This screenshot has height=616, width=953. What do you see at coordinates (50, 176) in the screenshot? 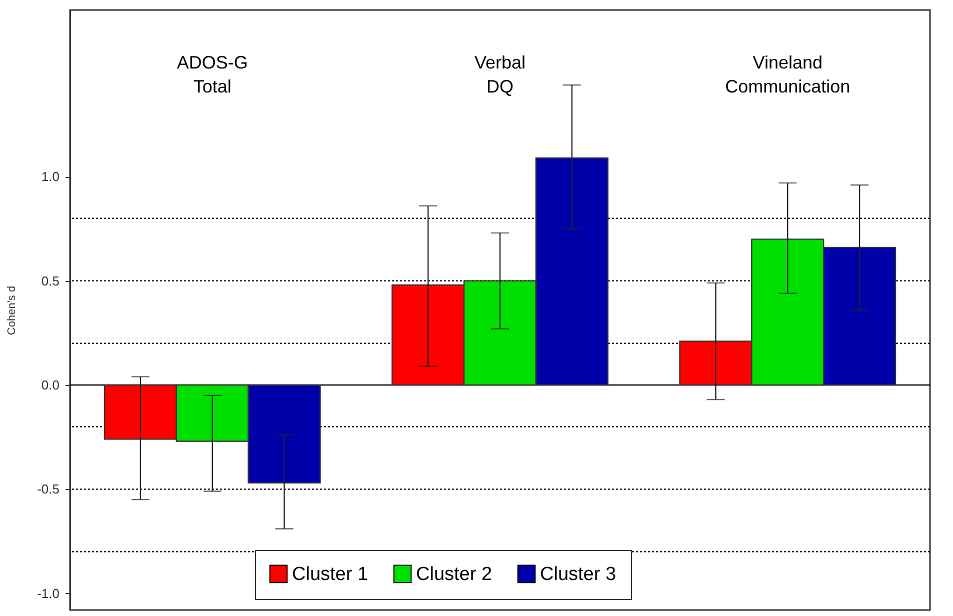
I see `y-tick-label: 1.0` at bounding box center [50, 176].